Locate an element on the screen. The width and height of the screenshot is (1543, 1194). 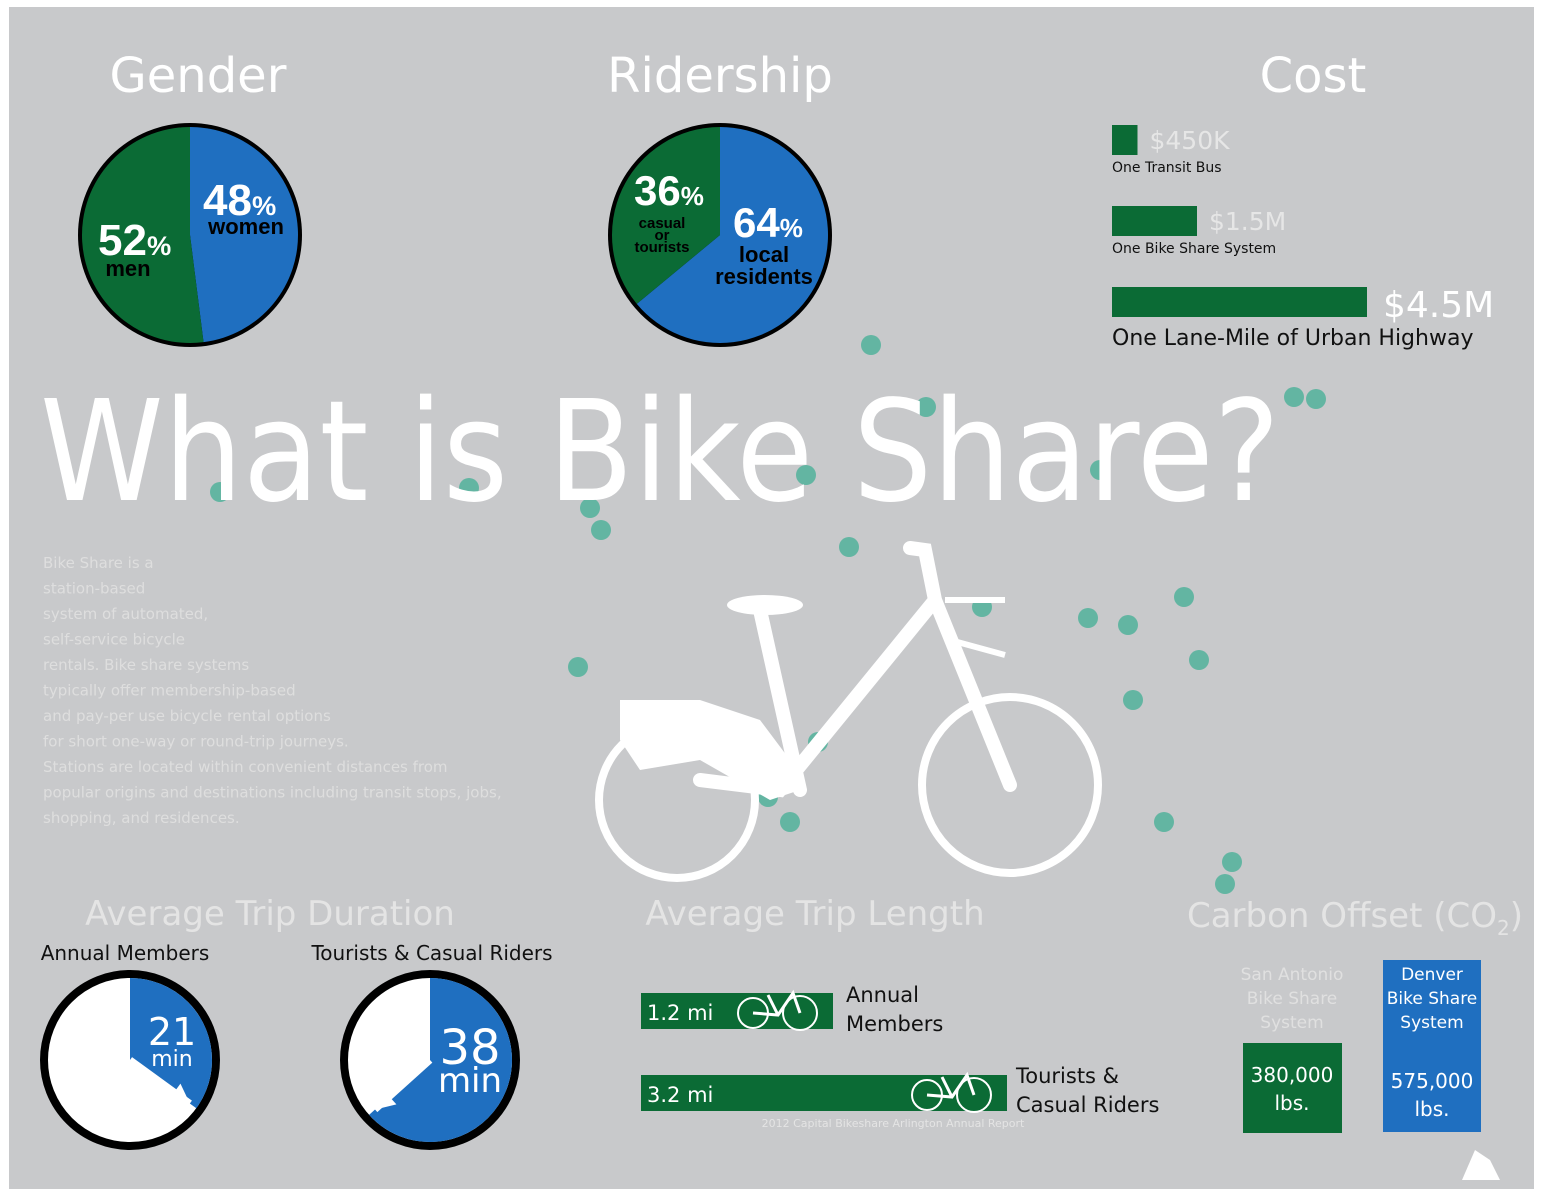
value-label: 64% is located at coordinates (768, 222).